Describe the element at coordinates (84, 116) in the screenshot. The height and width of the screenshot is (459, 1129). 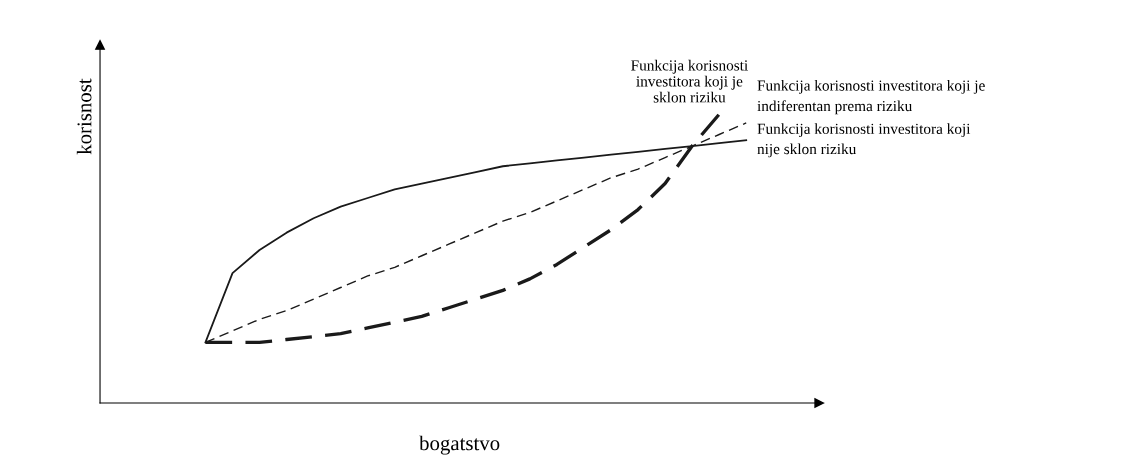
I see `y-axis-title: korisnost` at that location.